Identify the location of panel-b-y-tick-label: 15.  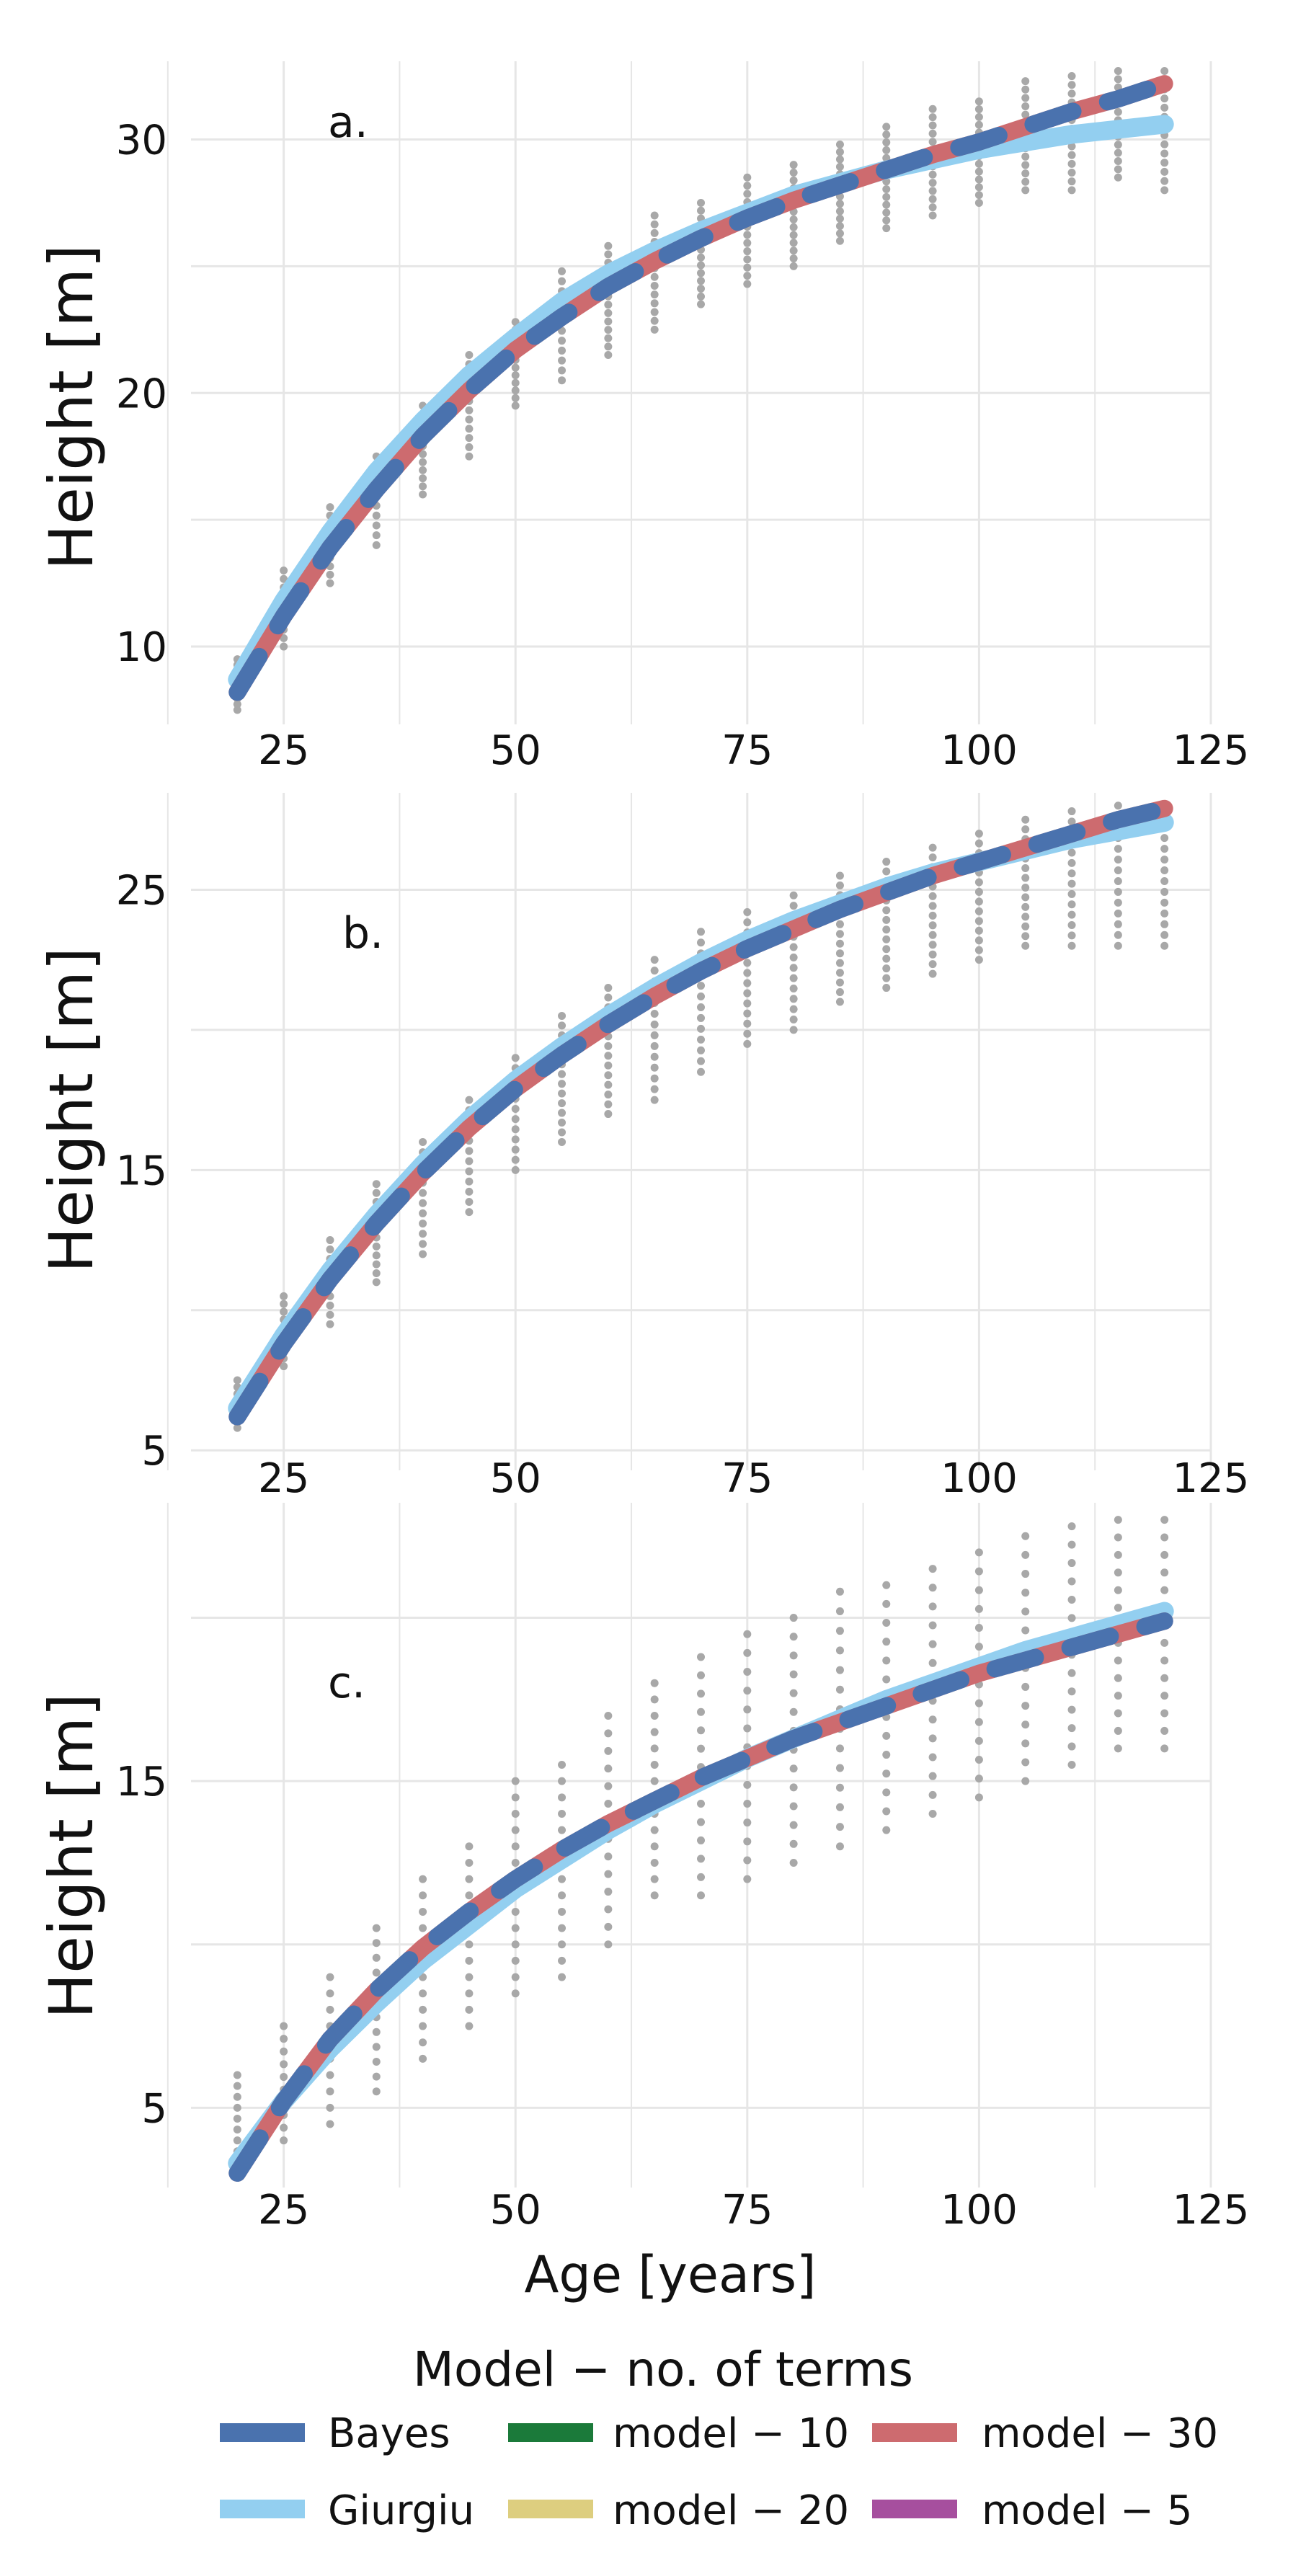
(141, 1170).